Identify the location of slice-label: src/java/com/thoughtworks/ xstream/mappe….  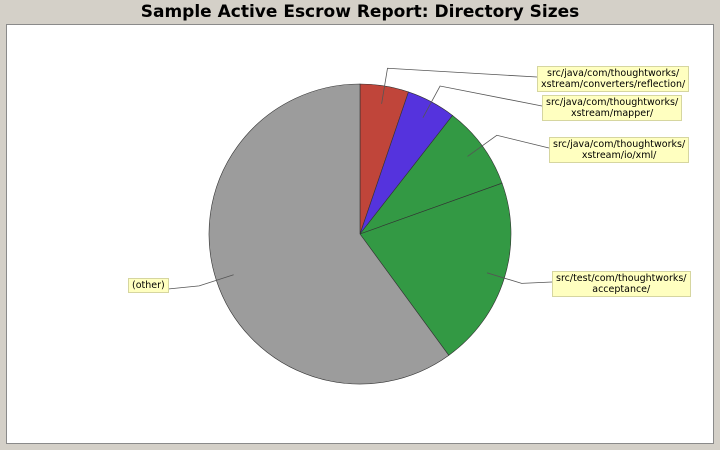
(612, 108).